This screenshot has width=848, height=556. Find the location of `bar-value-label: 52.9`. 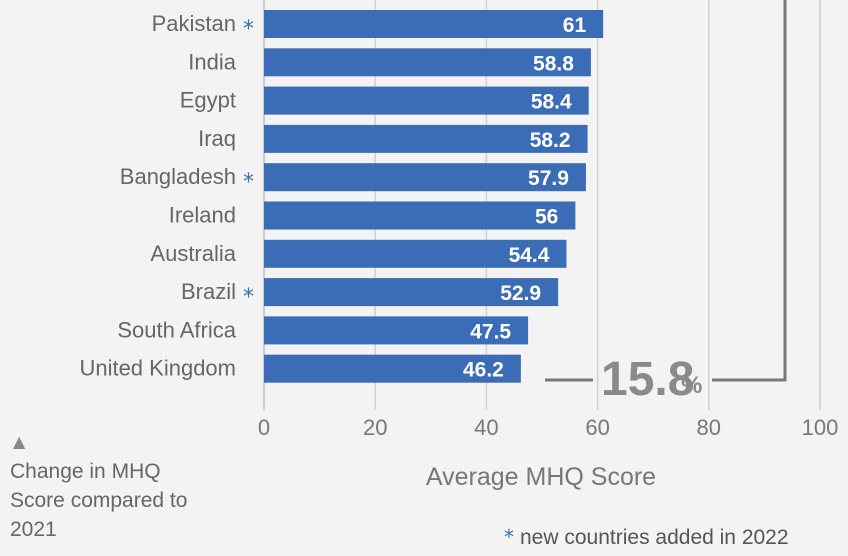

bar-value-label: 52.9 is located at coordinates (520, 293).